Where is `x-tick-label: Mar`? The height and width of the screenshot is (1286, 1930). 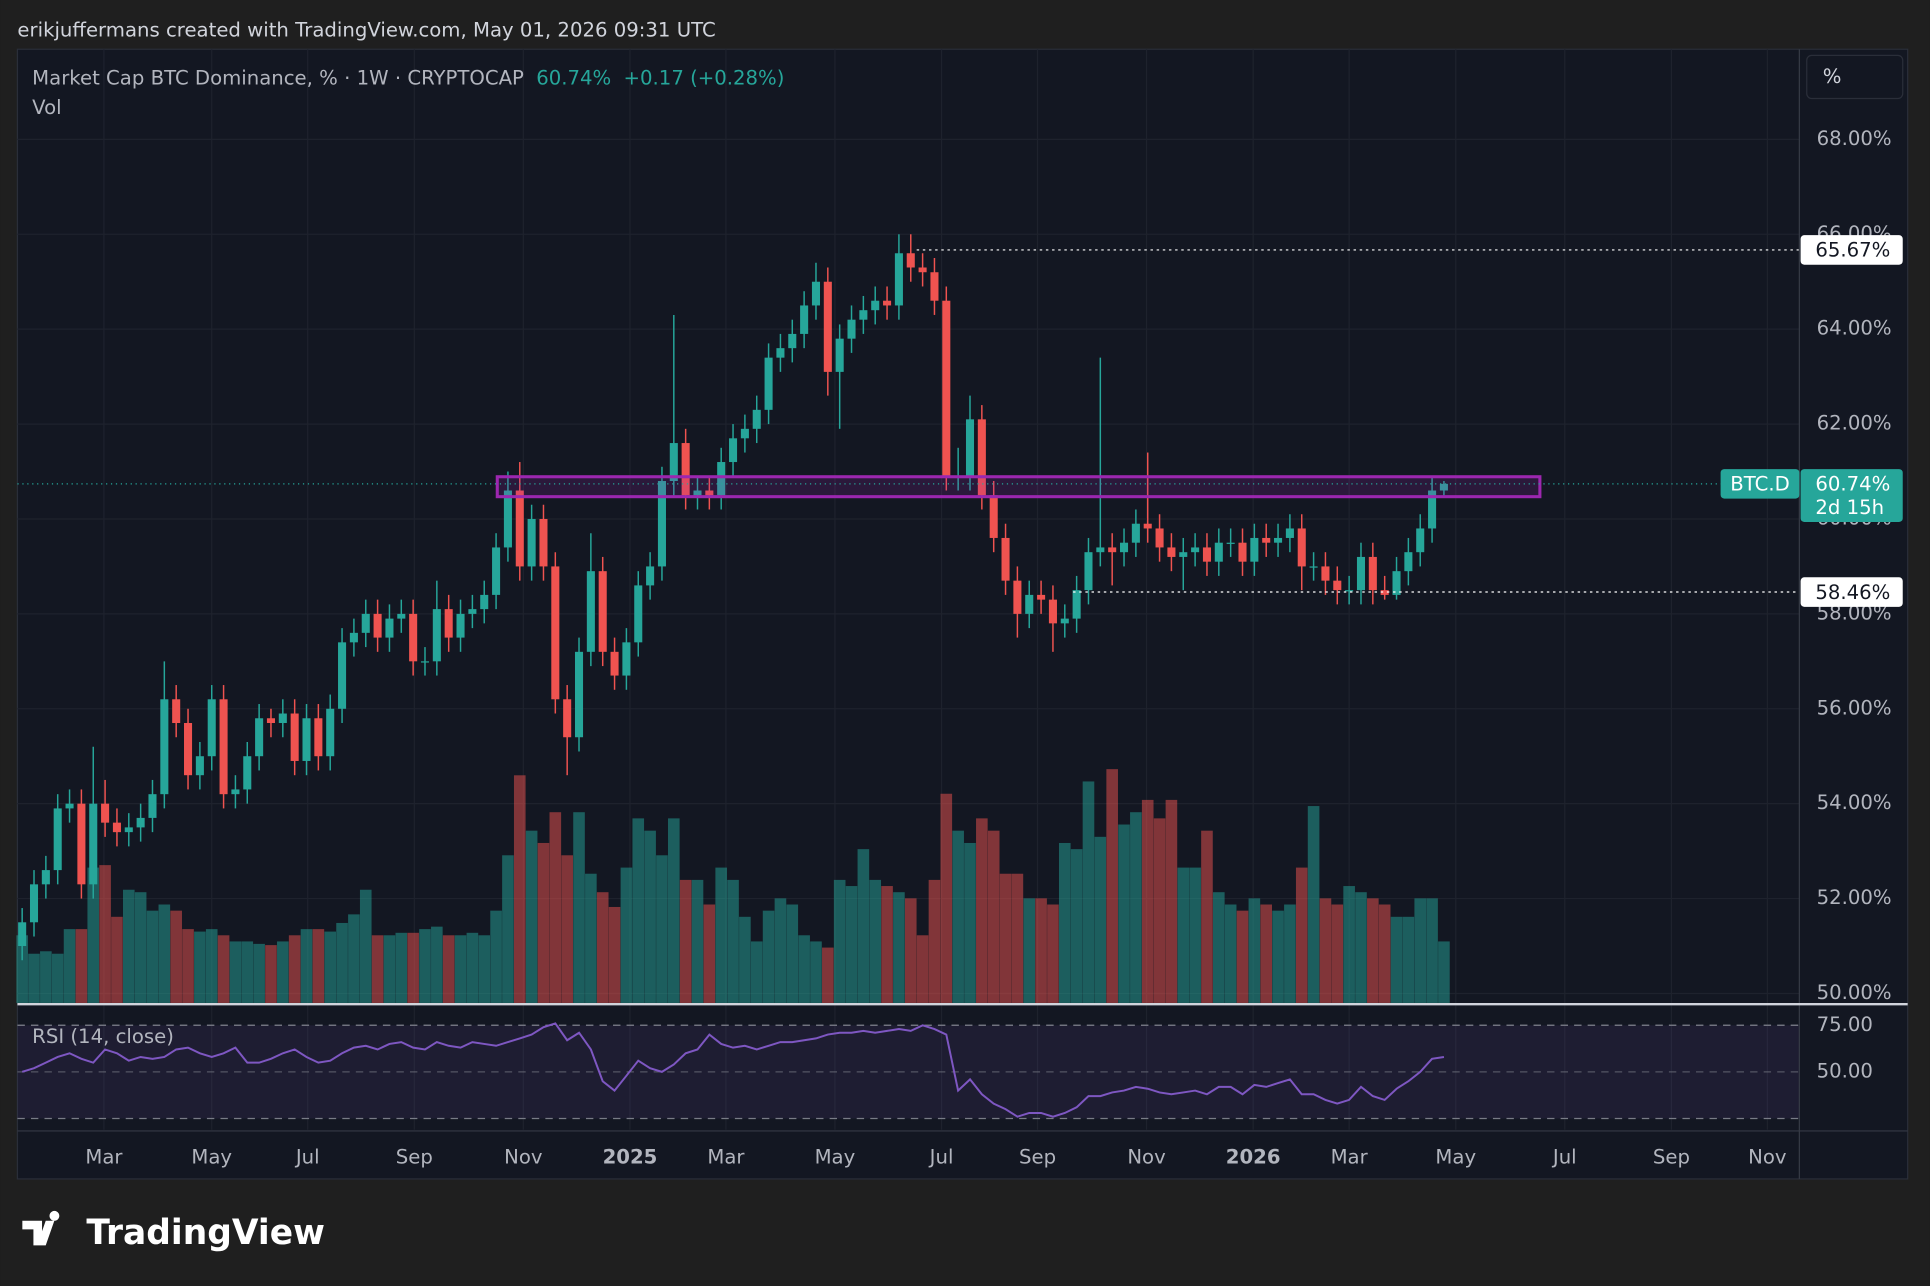 x-tick-label: Mar is located at coordinates (1350, 1157).